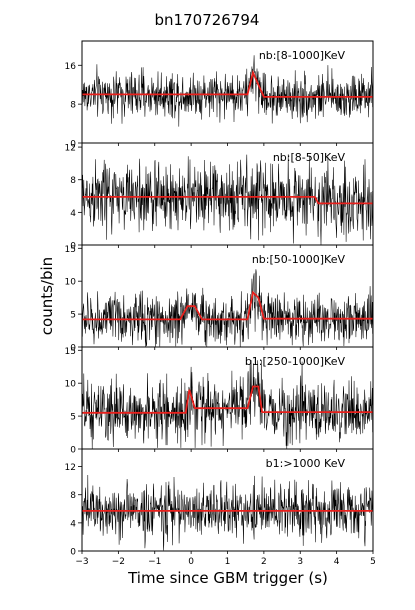  What do you see at coordinates (47, 296) in the screenshot?
I see `y-axis-label: counts/bin` at bounding box center [47, 296].